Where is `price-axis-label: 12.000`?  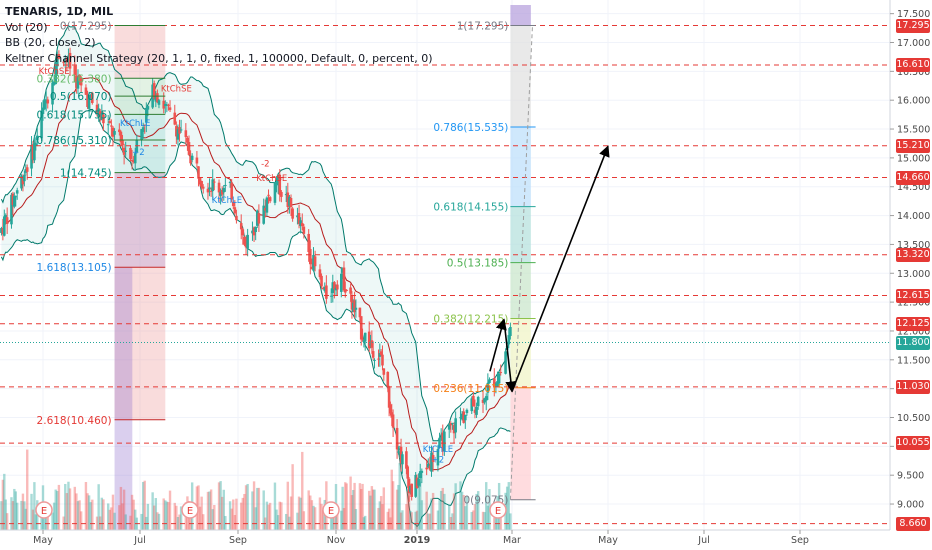 price-axis-label: 12.000 is located at coordinates (913, 331).